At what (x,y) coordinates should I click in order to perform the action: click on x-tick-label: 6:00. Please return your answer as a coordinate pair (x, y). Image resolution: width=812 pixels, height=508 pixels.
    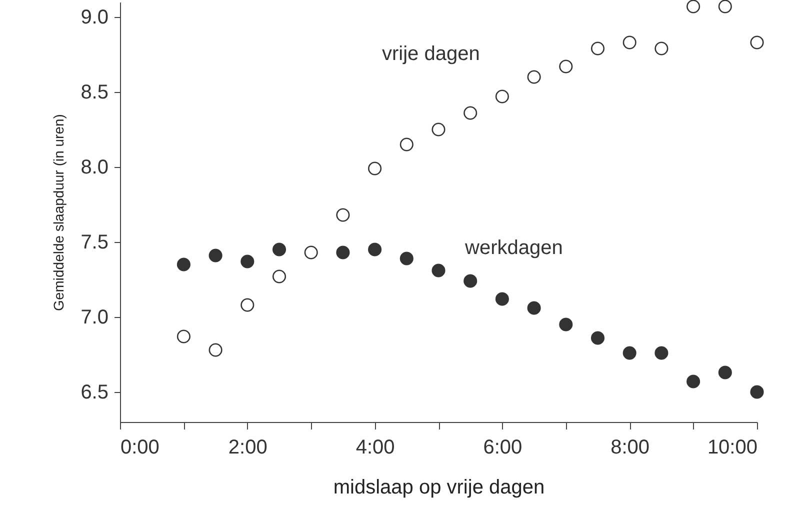
    Looking at the image, I should click on (502, 447).